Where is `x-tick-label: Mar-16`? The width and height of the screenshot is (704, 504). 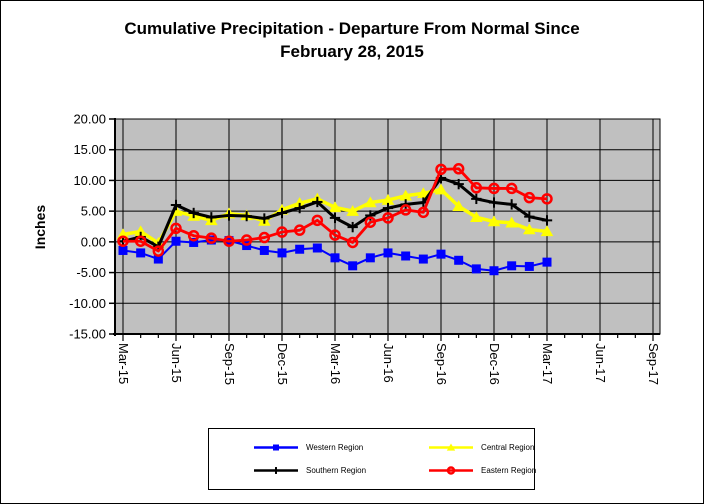
x-tick-label: Mar-16 is located at coordinates (335, 363).